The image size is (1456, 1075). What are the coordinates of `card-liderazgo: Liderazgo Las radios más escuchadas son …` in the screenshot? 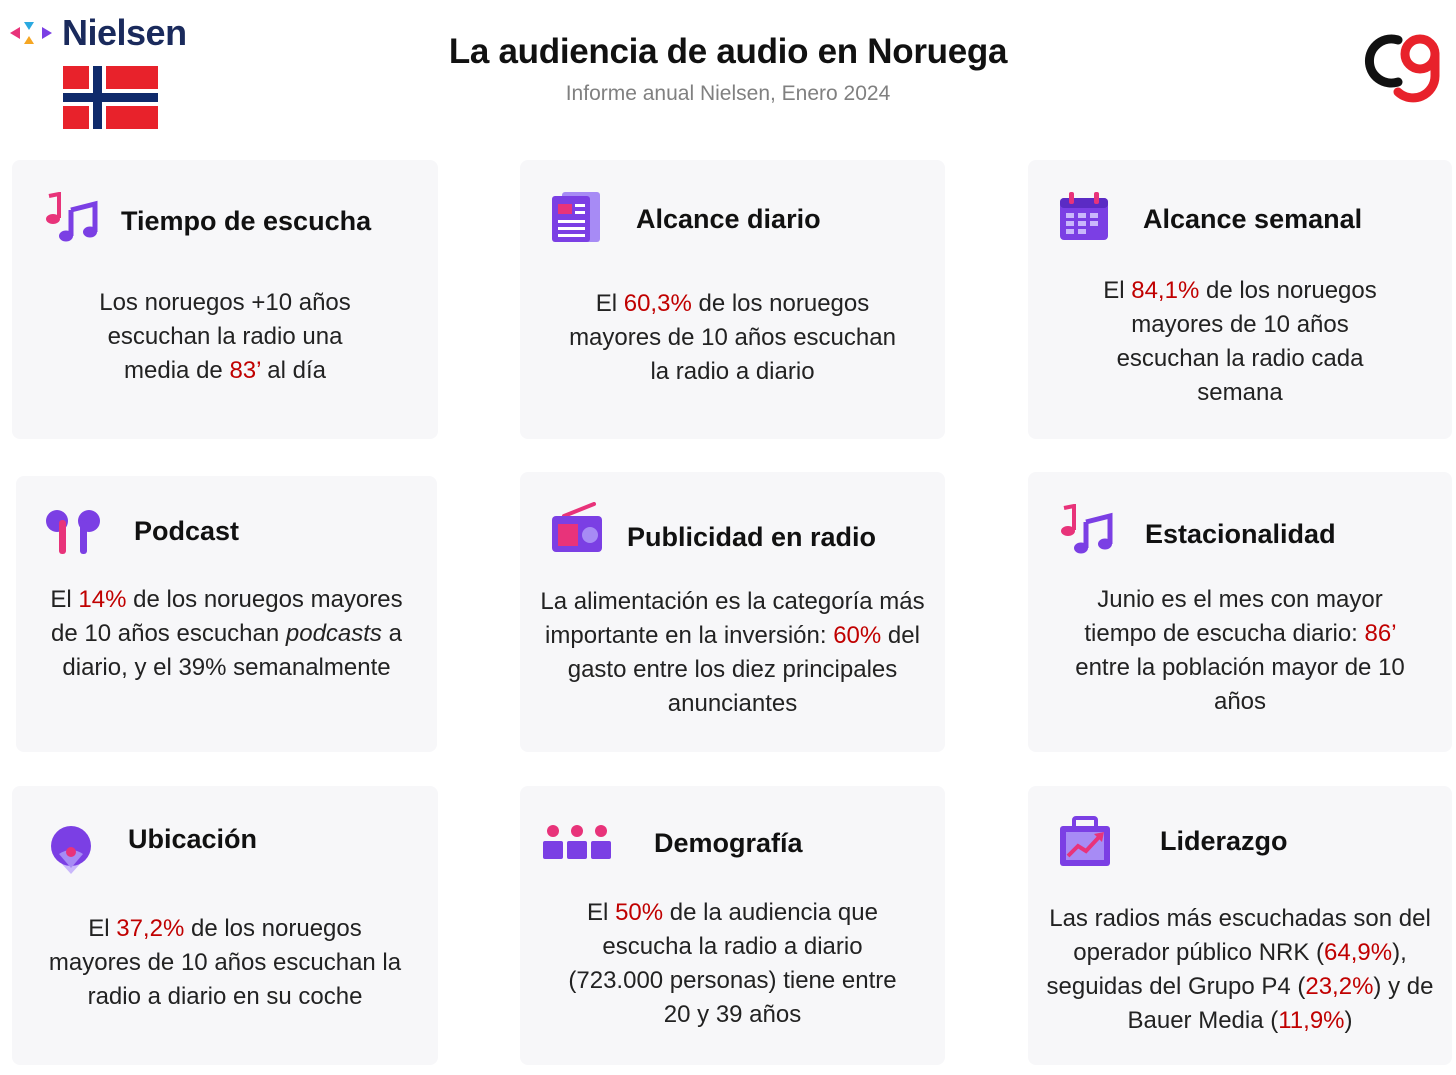 It's located at (1240, 925).